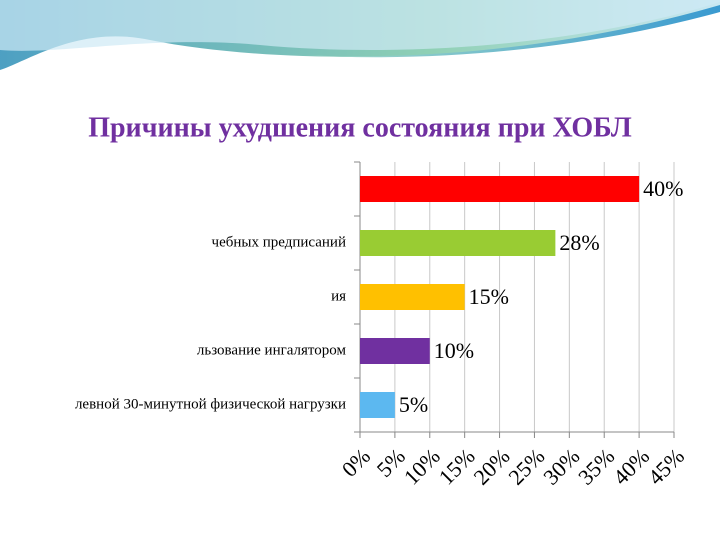 Image resolution: width=720 pixels, height=540 pixels. What do you see at coordinates (210, 404) in the screenshot?
I see `y-tick-label: левной 30-минутной физической нагрузки` at bounding box center [210, 404].